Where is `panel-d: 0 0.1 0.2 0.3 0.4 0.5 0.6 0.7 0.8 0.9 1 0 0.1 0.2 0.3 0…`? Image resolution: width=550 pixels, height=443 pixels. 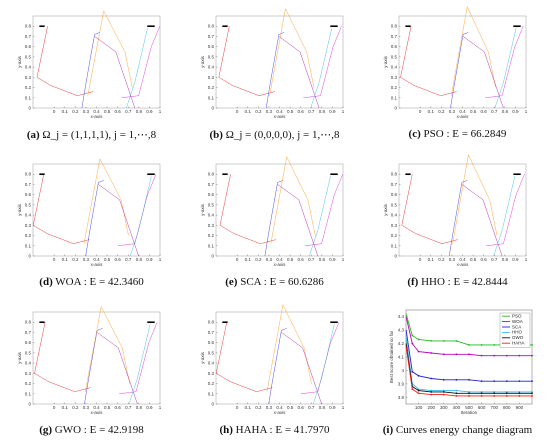 panel-d: 0 0.1 0.2 0.3 0.4 0.5 0.6 0.7 0.8 0.9 1 0 0.1 0.2 0.3 0… is located at coordinates (91, 221).